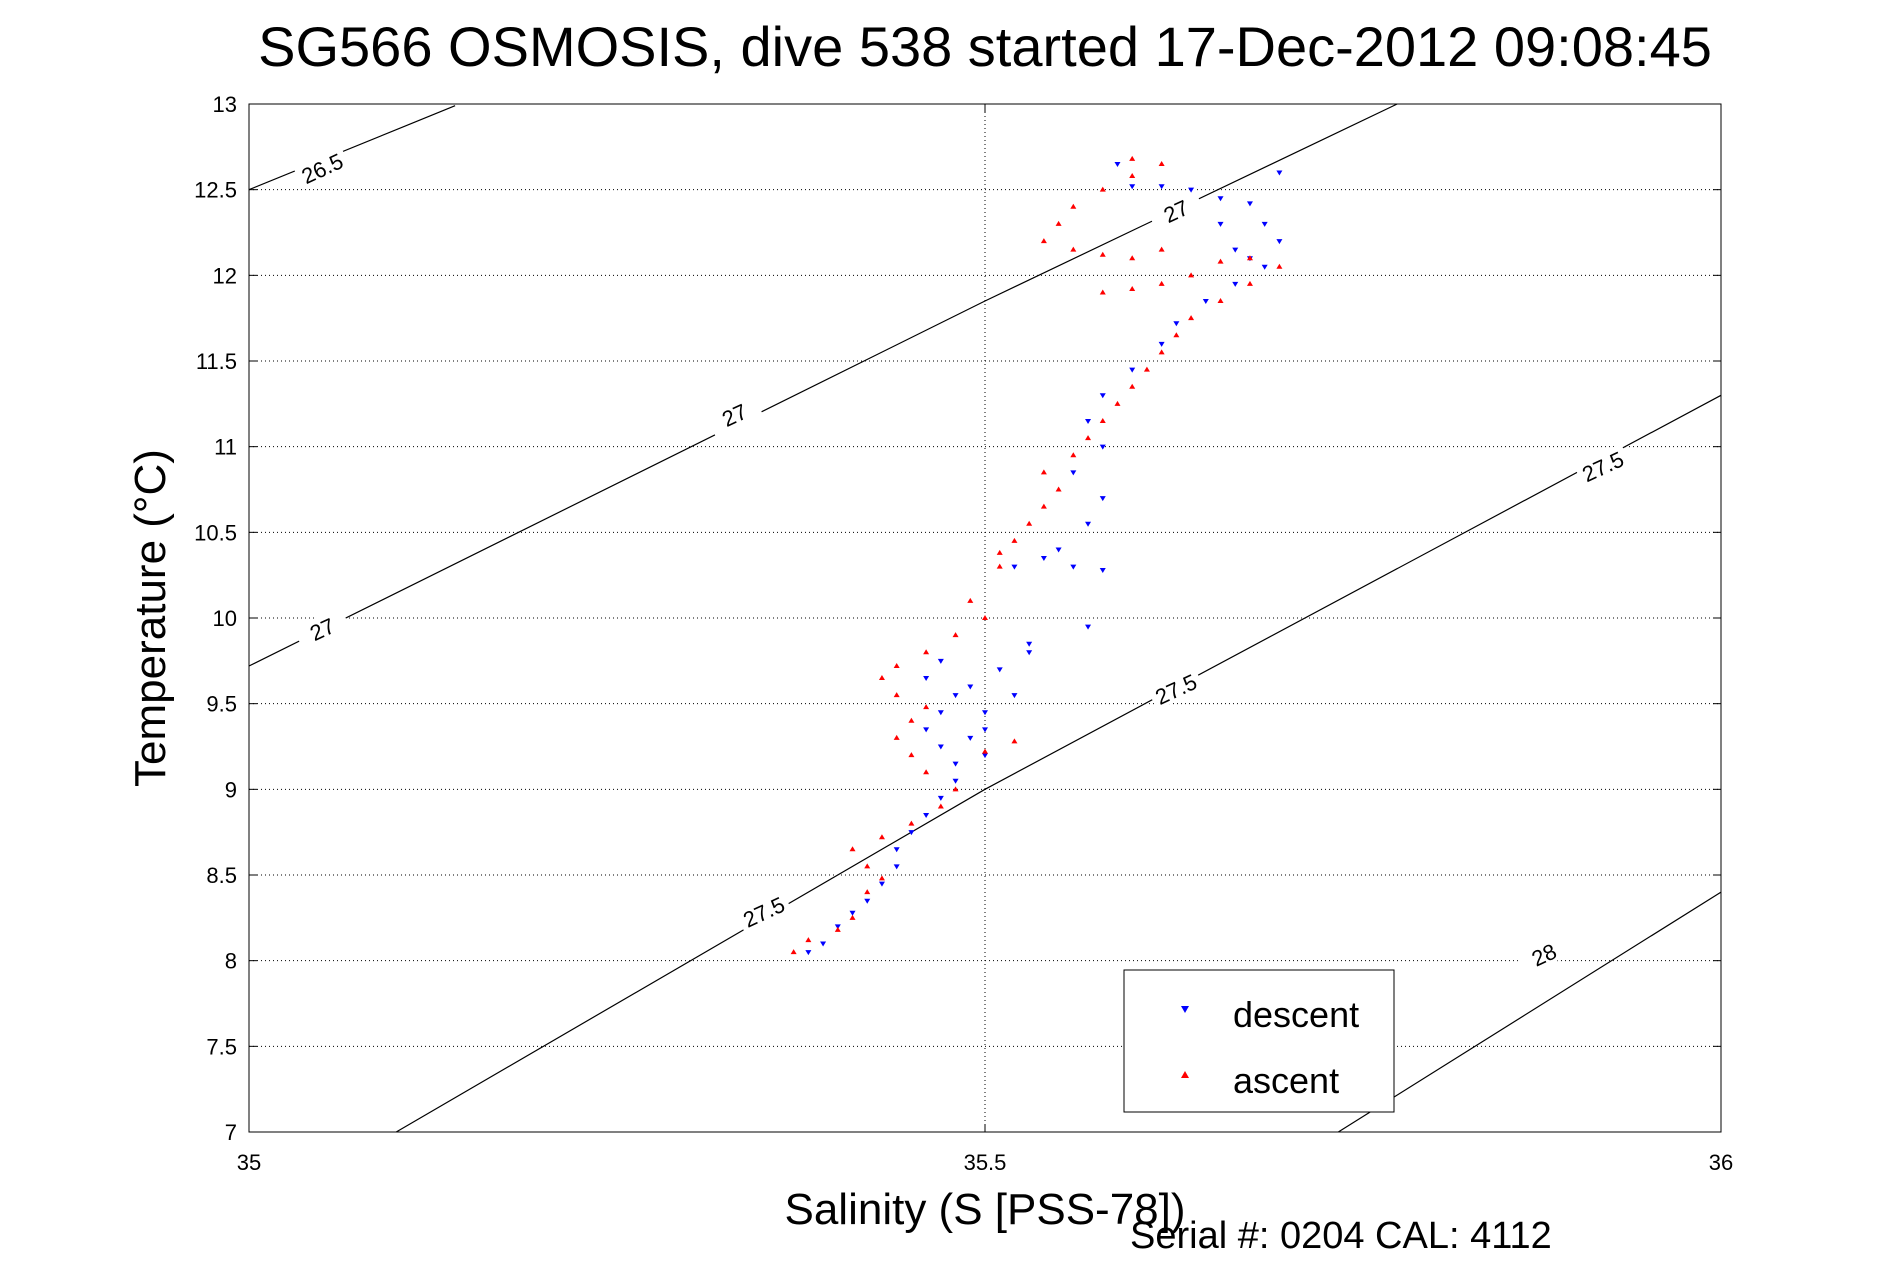 This screenshot has width=1891, height=1262. I want to click on serial-cal-footer: Serial #: 0204 CAL: 4112, so click(1341, 1236).